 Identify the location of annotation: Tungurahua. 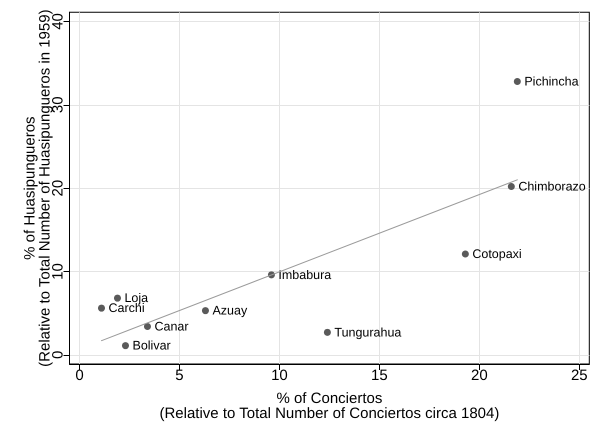
(368, 332).